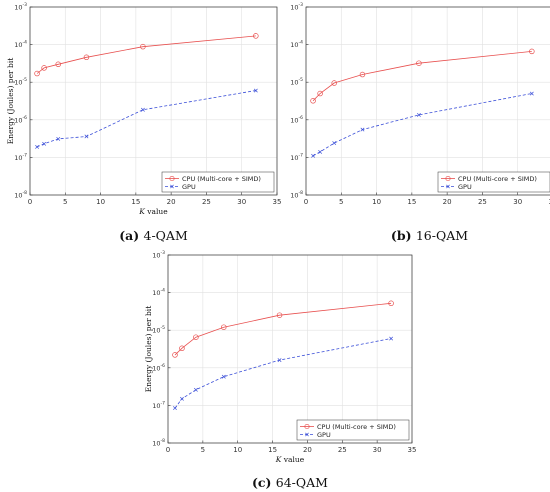  What do you see at coordinates (277, 202) in the screenshot?
I see `x-tick-label: 35` at bounding box center [277, 202].